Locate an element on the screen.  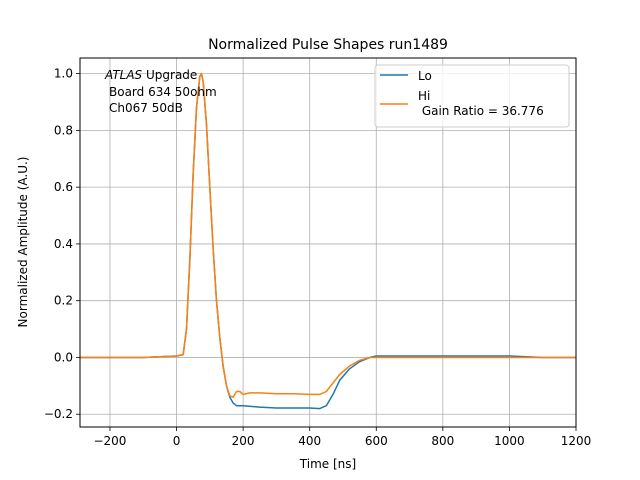
y-axis-label: Normalized Amplitude (A.U.) is located at coordinates (23, 242).